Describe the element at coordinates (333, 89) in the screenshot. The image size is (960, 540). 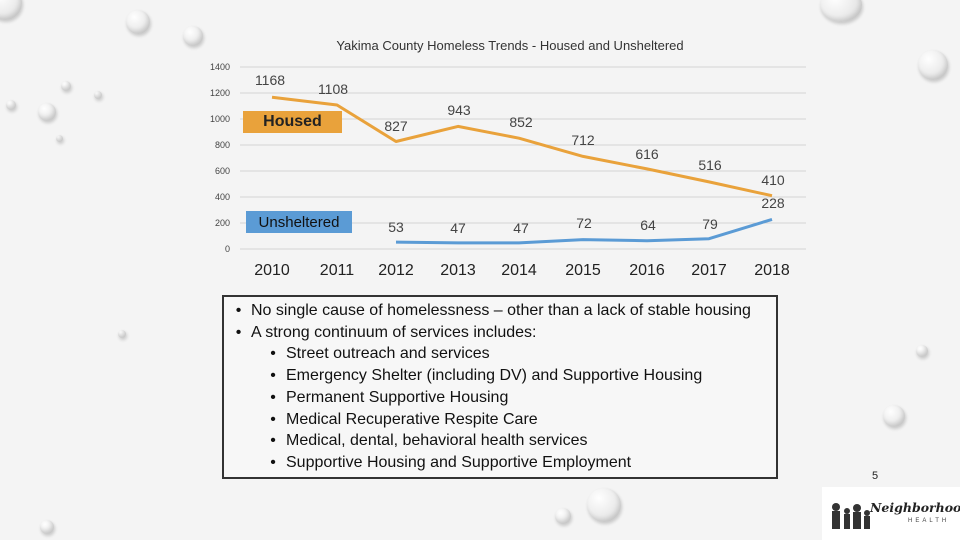
I see `data-label-housed: 1108` at that location.